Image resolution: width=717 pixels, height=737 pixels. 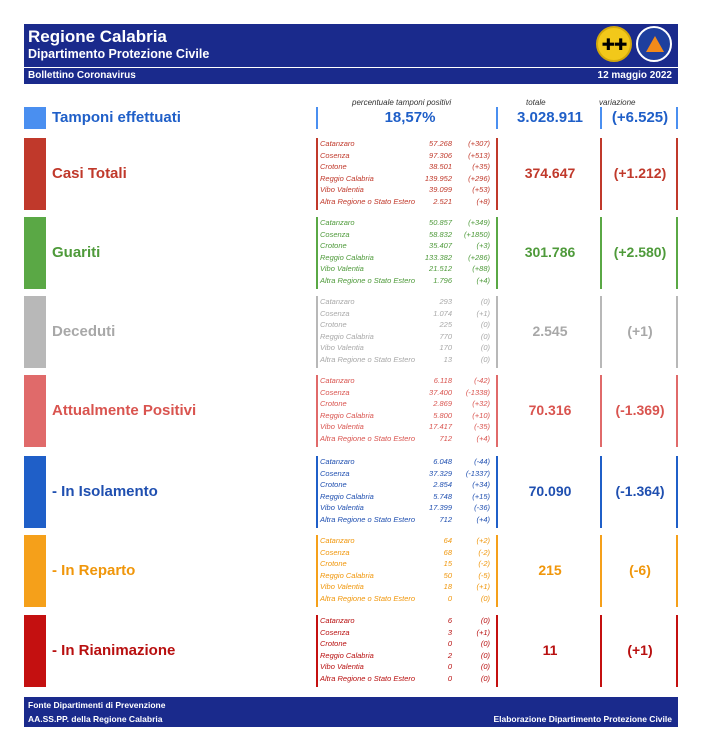 What do you see at coordinates (483, 313) in the screenshot?
I see `province-delta: (+1)` at bounding box center [483, 313].